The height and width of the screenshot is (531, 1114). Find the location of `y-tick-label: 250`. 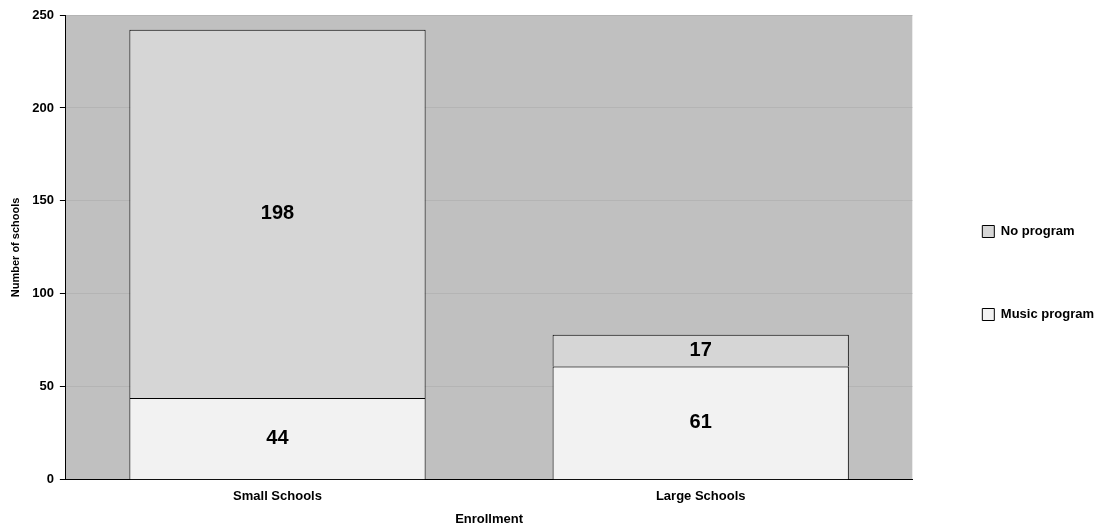

y-tick-label: 250 is located at coordinates (43, 14).